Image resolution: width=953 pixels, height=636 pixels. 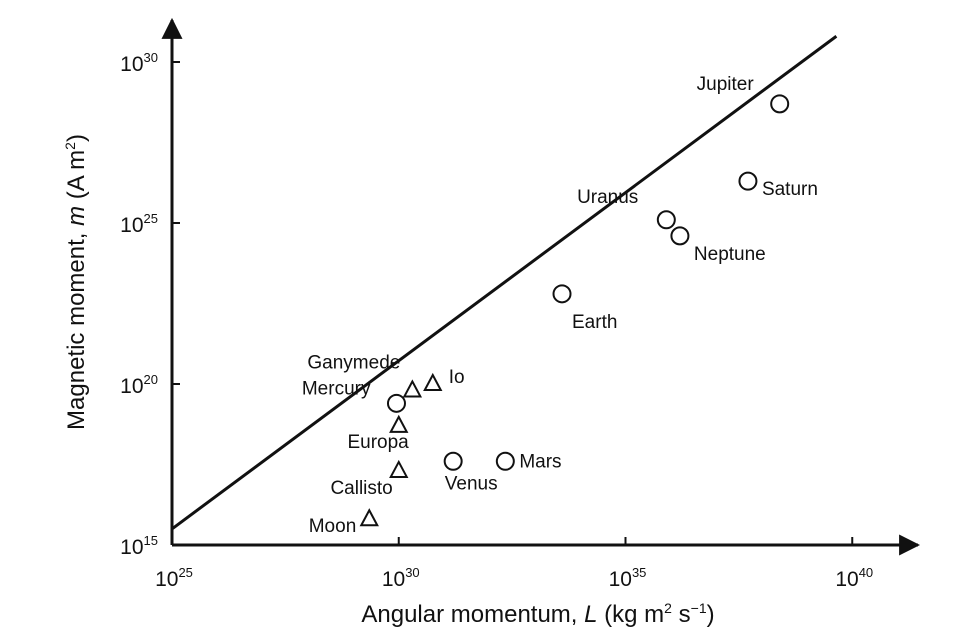 I want to click on label-io: Io, so click(x=457, y=377).